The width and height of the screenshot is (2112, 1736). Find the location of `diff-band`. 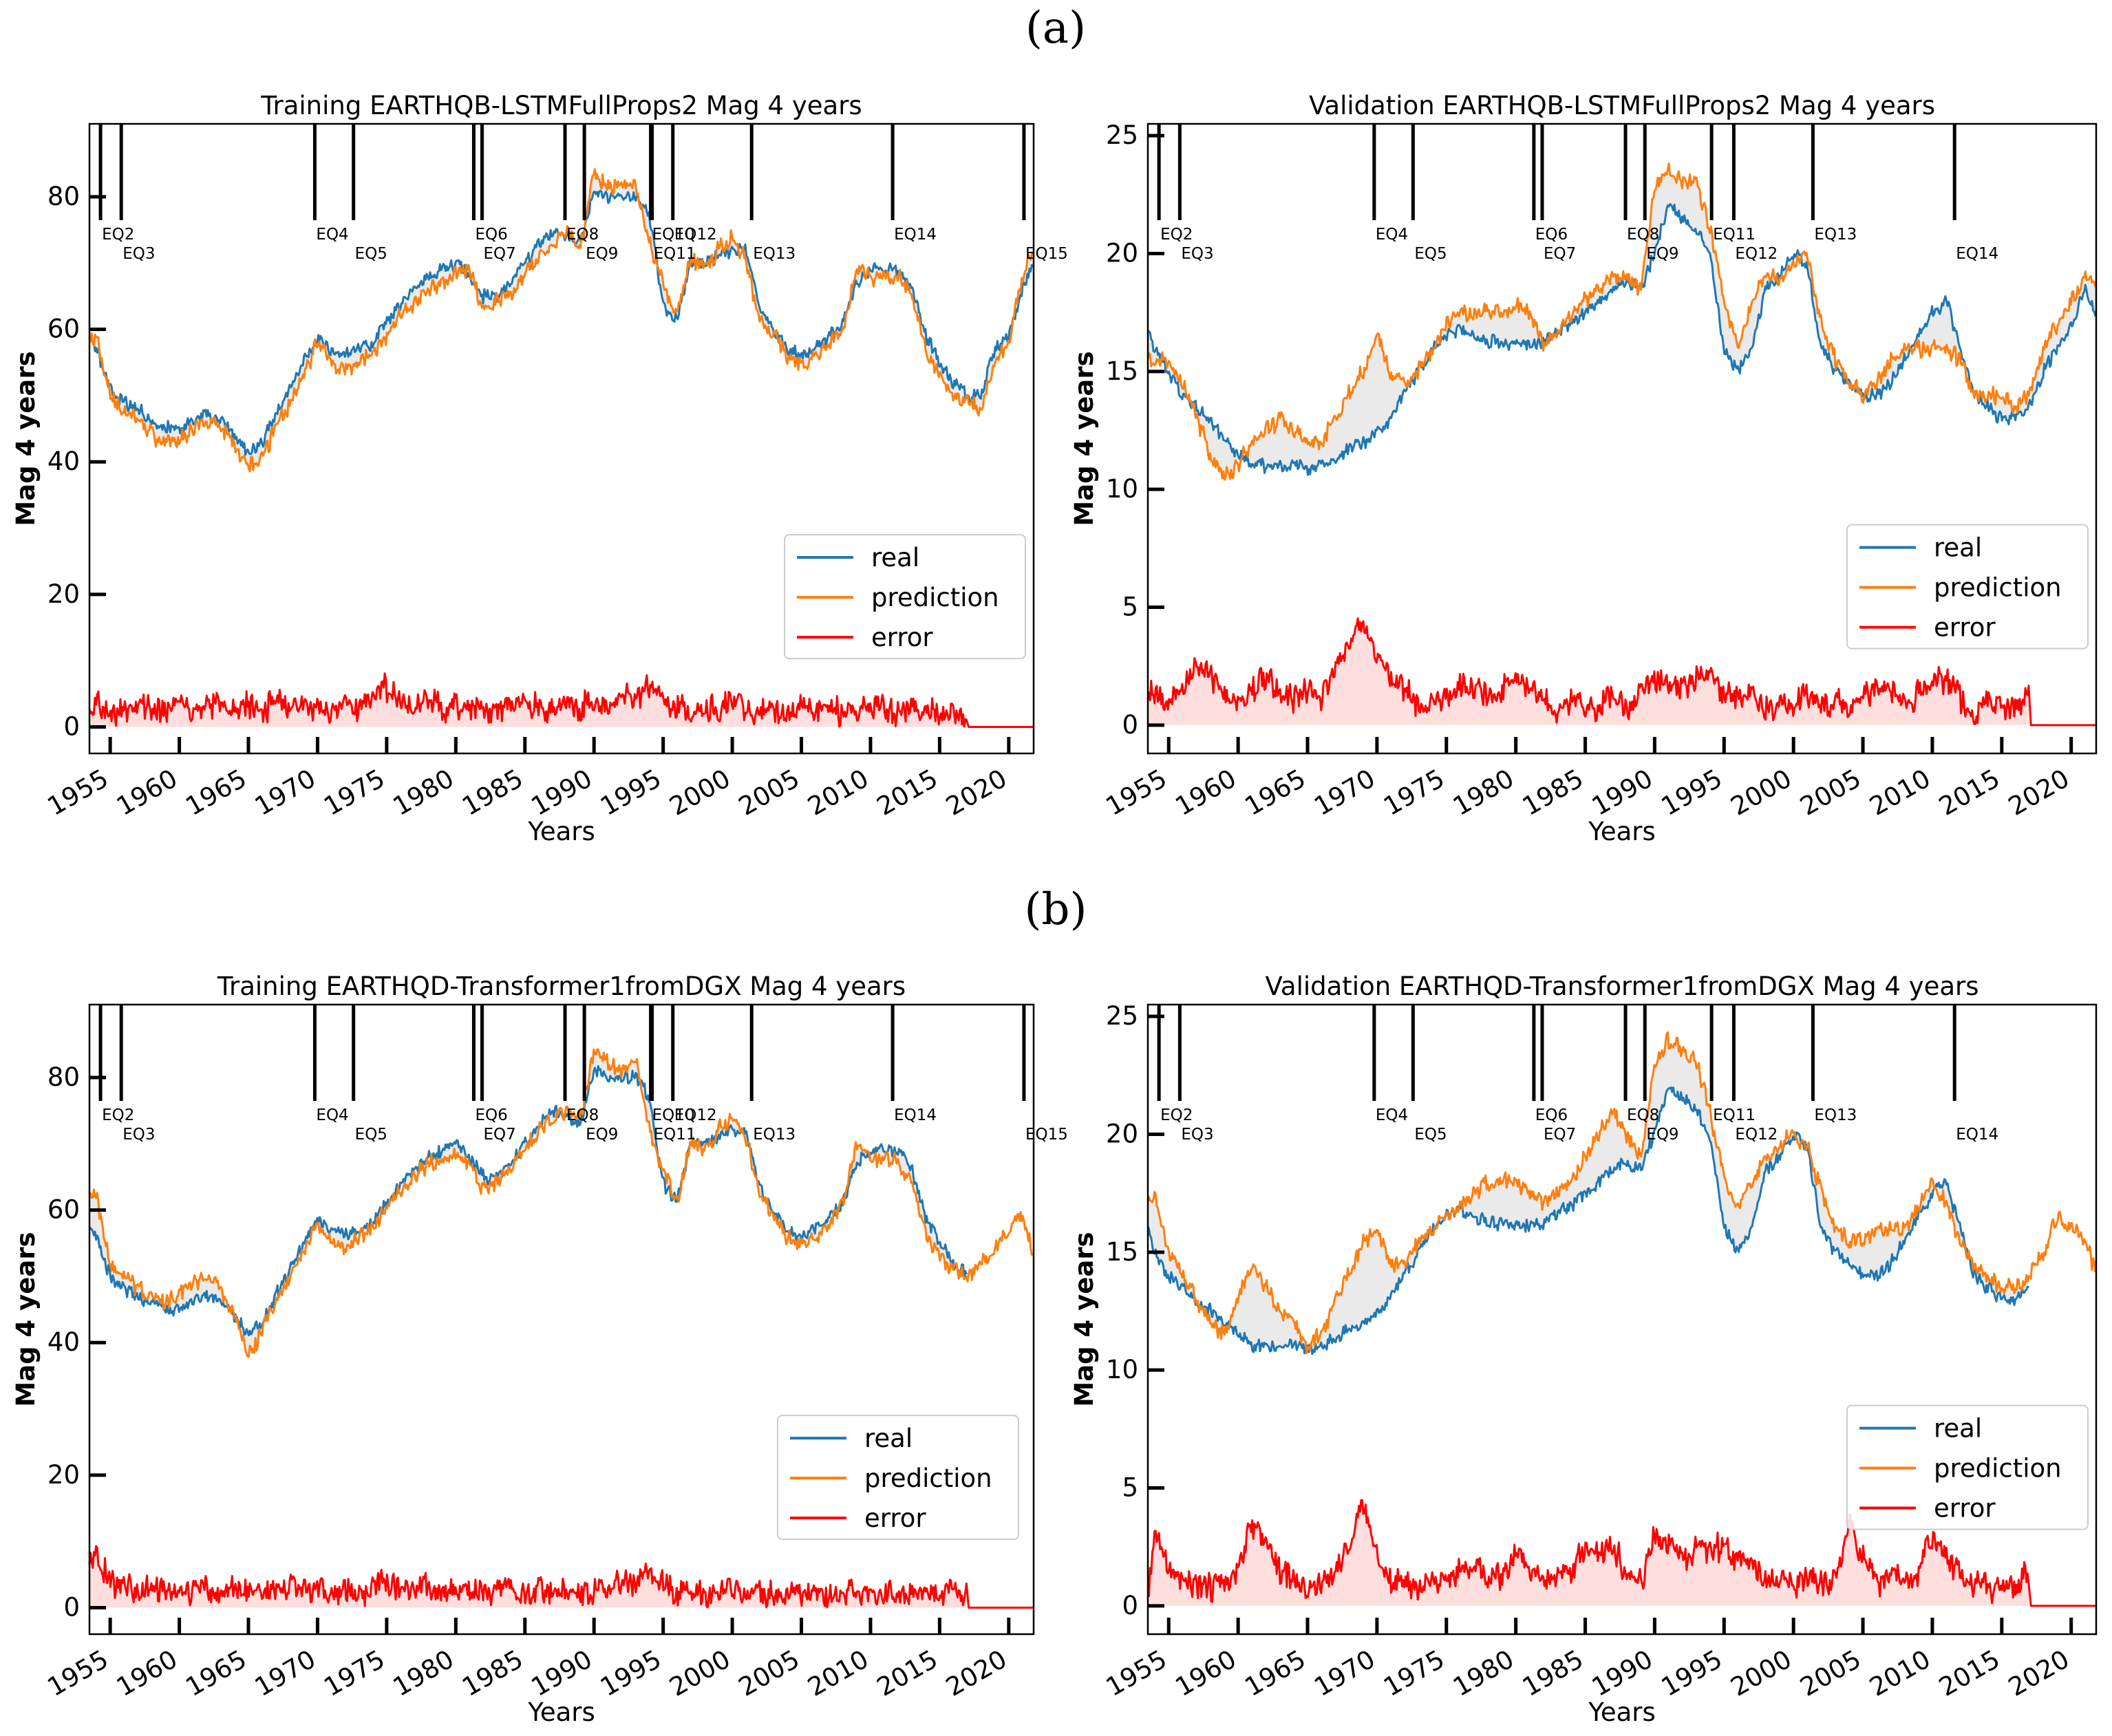

diff-band is located at coordinates (528, 1203).